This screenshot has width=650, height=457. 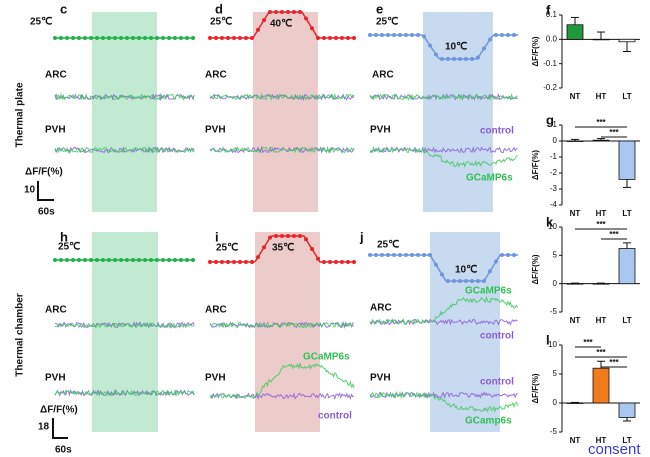 What do you see at coordinates (555, 140) in the screenshot?
I see `y-tick-label: 0` at bounding box center [555, 140].